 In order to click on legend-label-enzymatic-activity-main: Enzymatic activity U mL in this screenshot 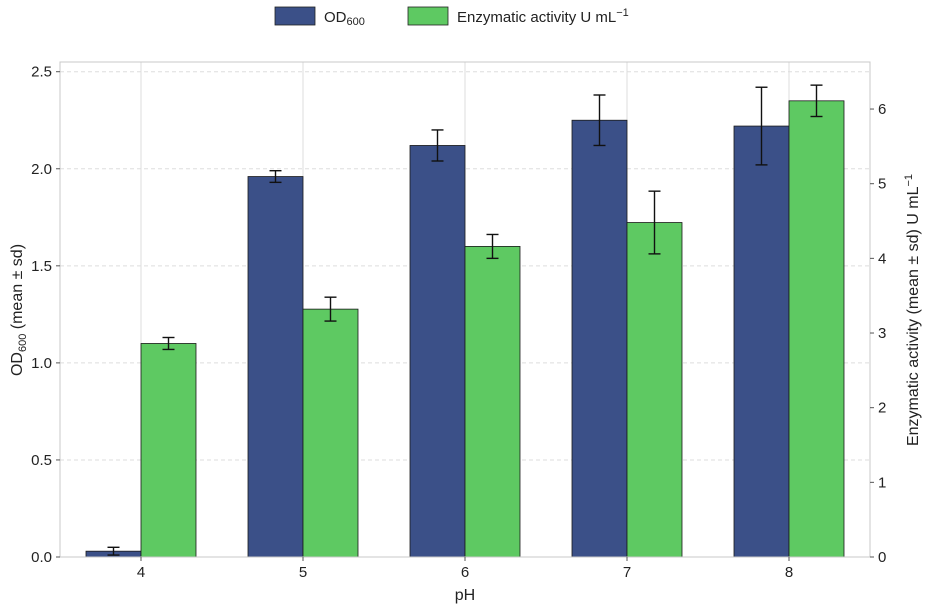, I will do `click(536, 17)`.